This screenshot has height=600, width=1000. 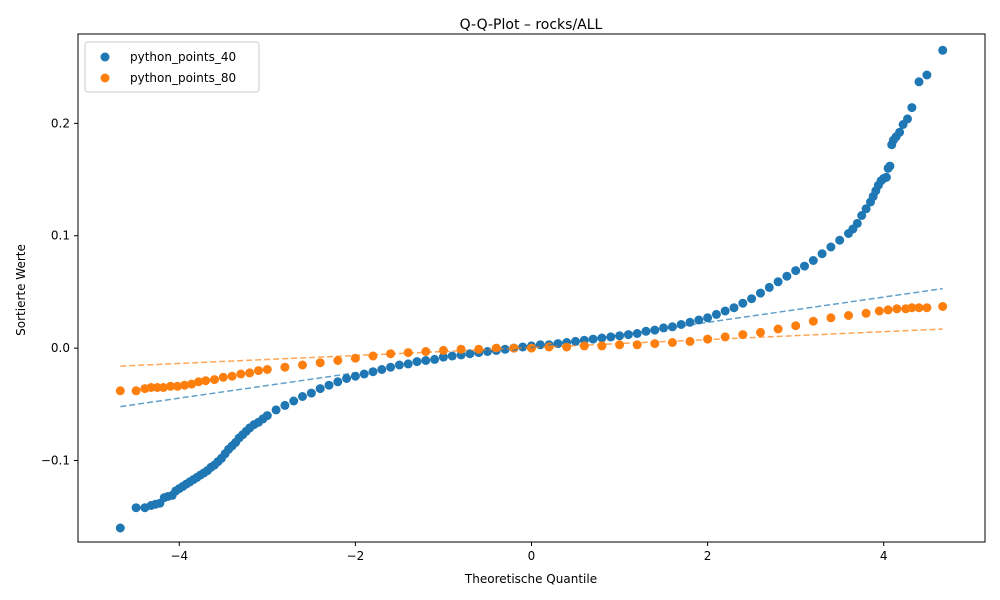 What do you see at coordinates (60, 123) in the screenshot?
I see `y-tick-label: 0.2` at bounding box center [60, 123].